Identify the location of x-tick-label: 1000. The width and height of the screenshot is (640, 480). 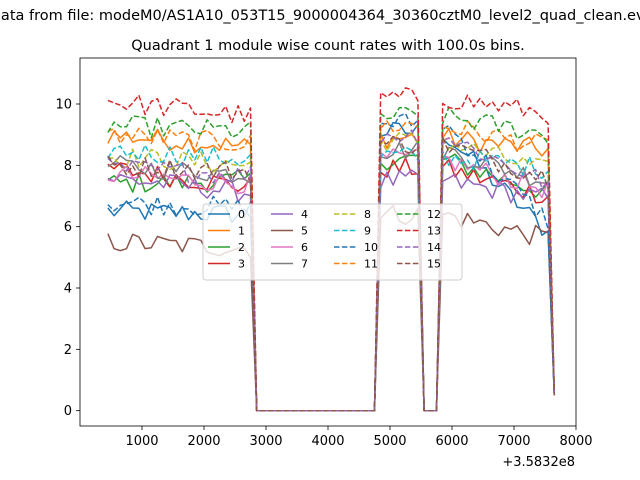
(141, 441).